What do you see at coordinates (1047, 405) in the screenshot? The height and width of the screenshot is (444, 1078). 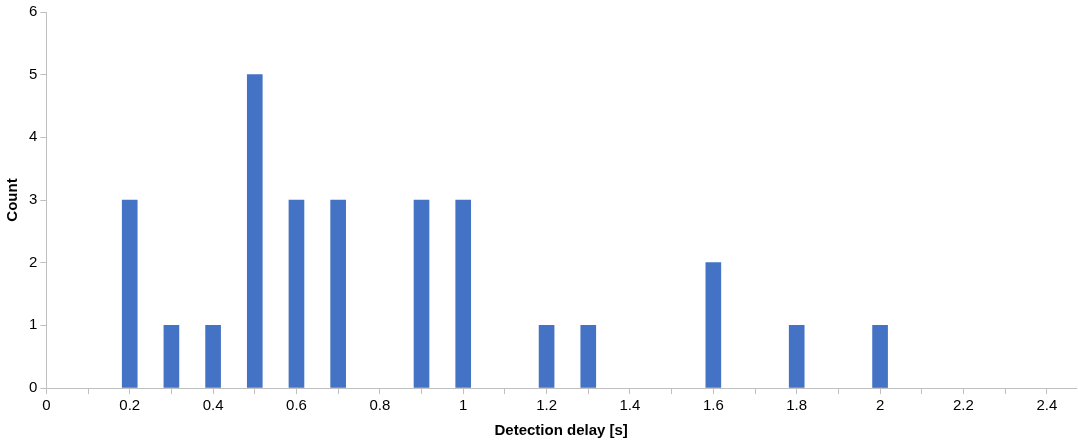 I see `x-tick-label: 2.4` at bounding box center [1047, 405].